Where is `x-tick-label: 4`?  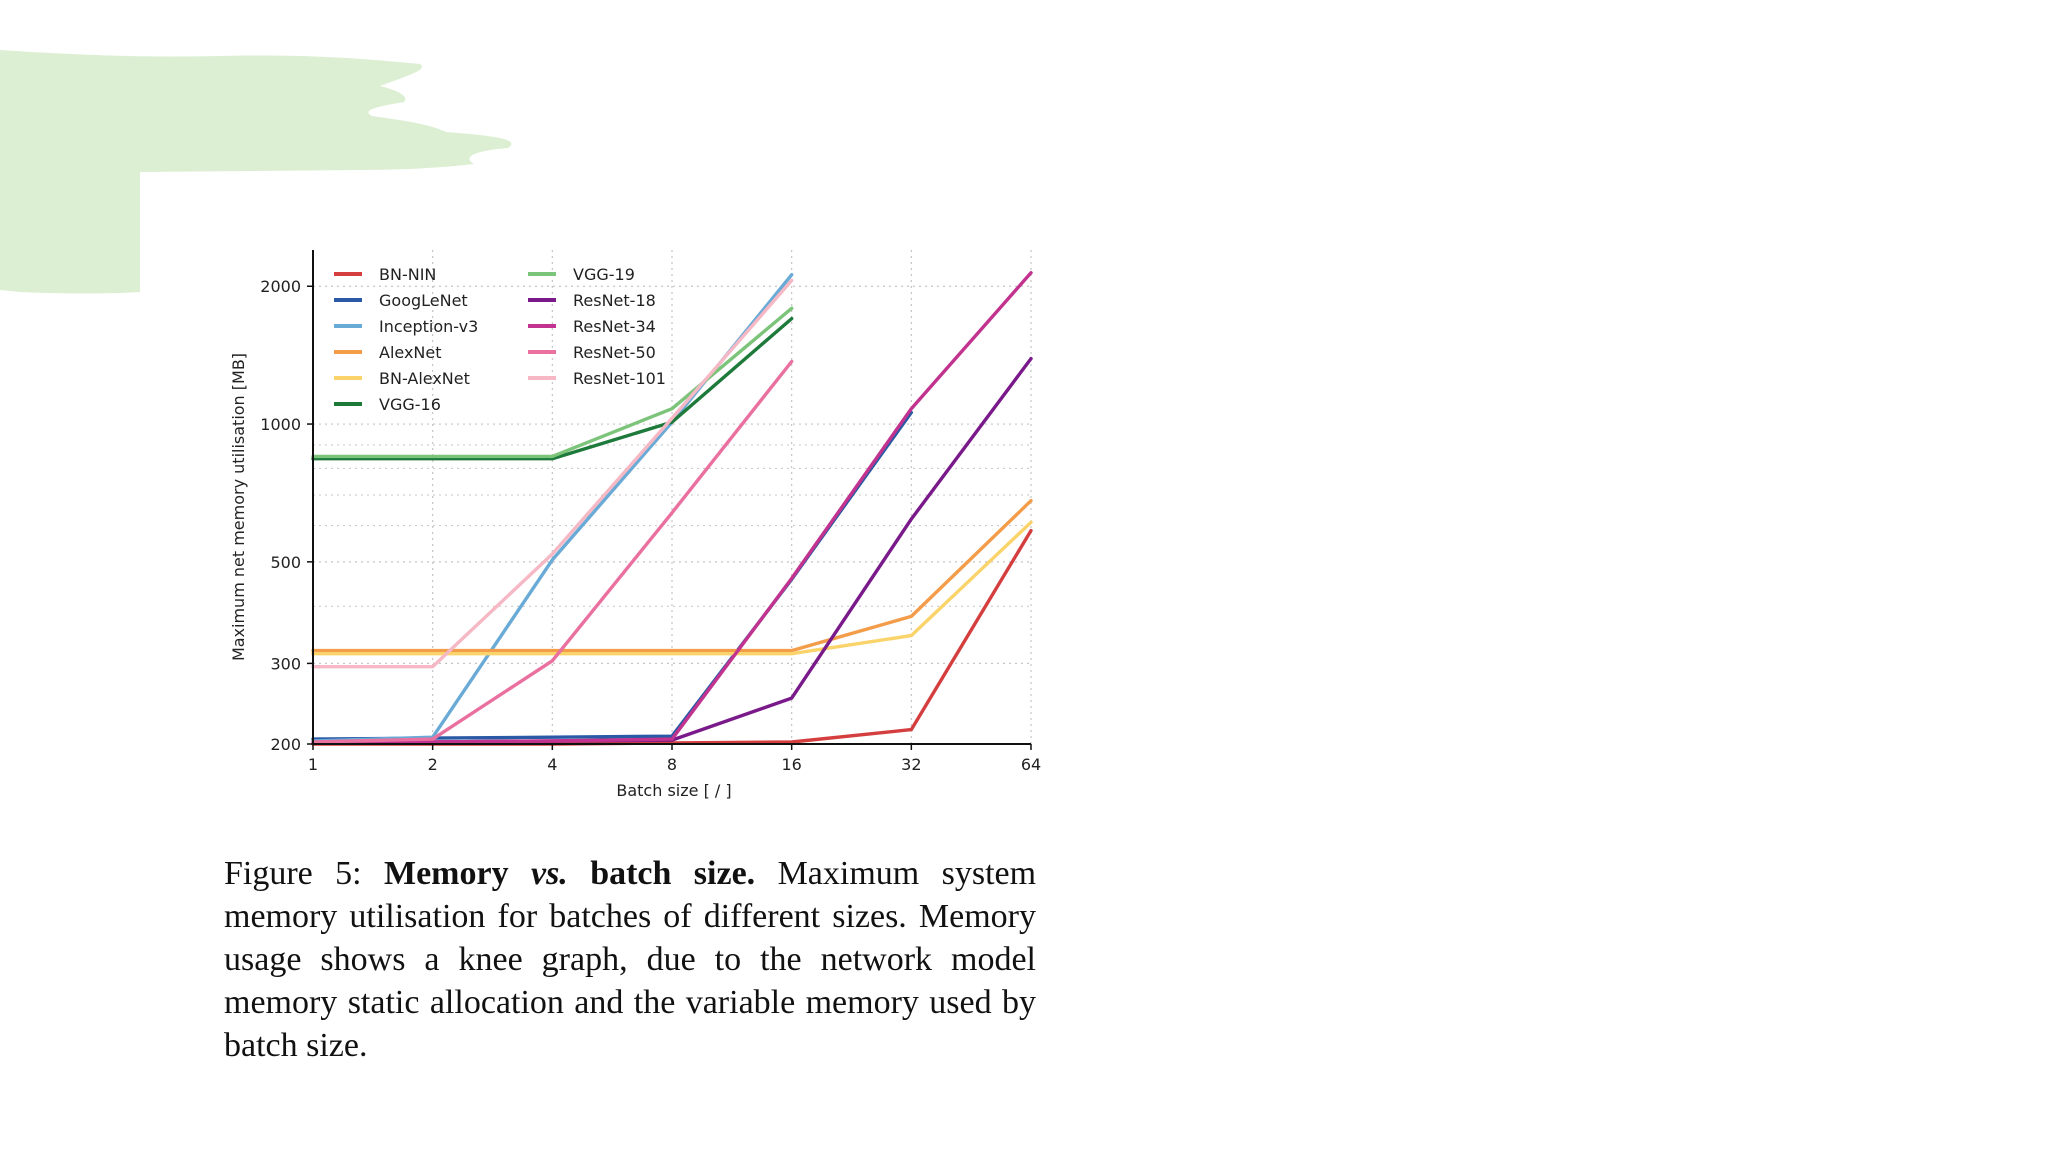 x-tick-label: 4 is located at coordinates (552, 764).